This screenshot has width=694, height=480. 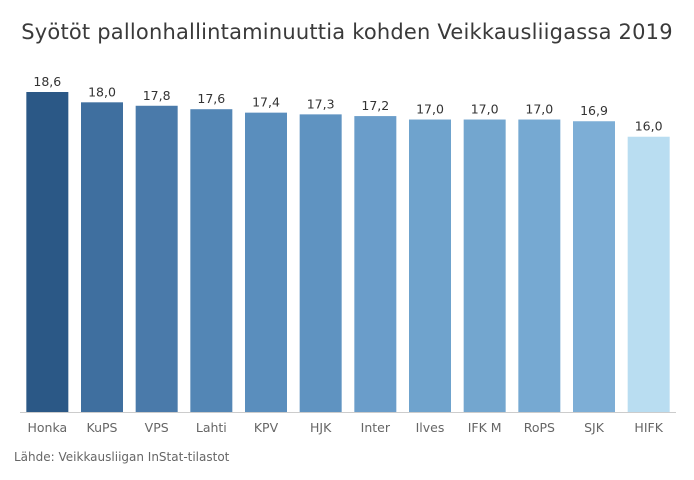 I want to click on bar-lahti, so click(x=211, y=261).